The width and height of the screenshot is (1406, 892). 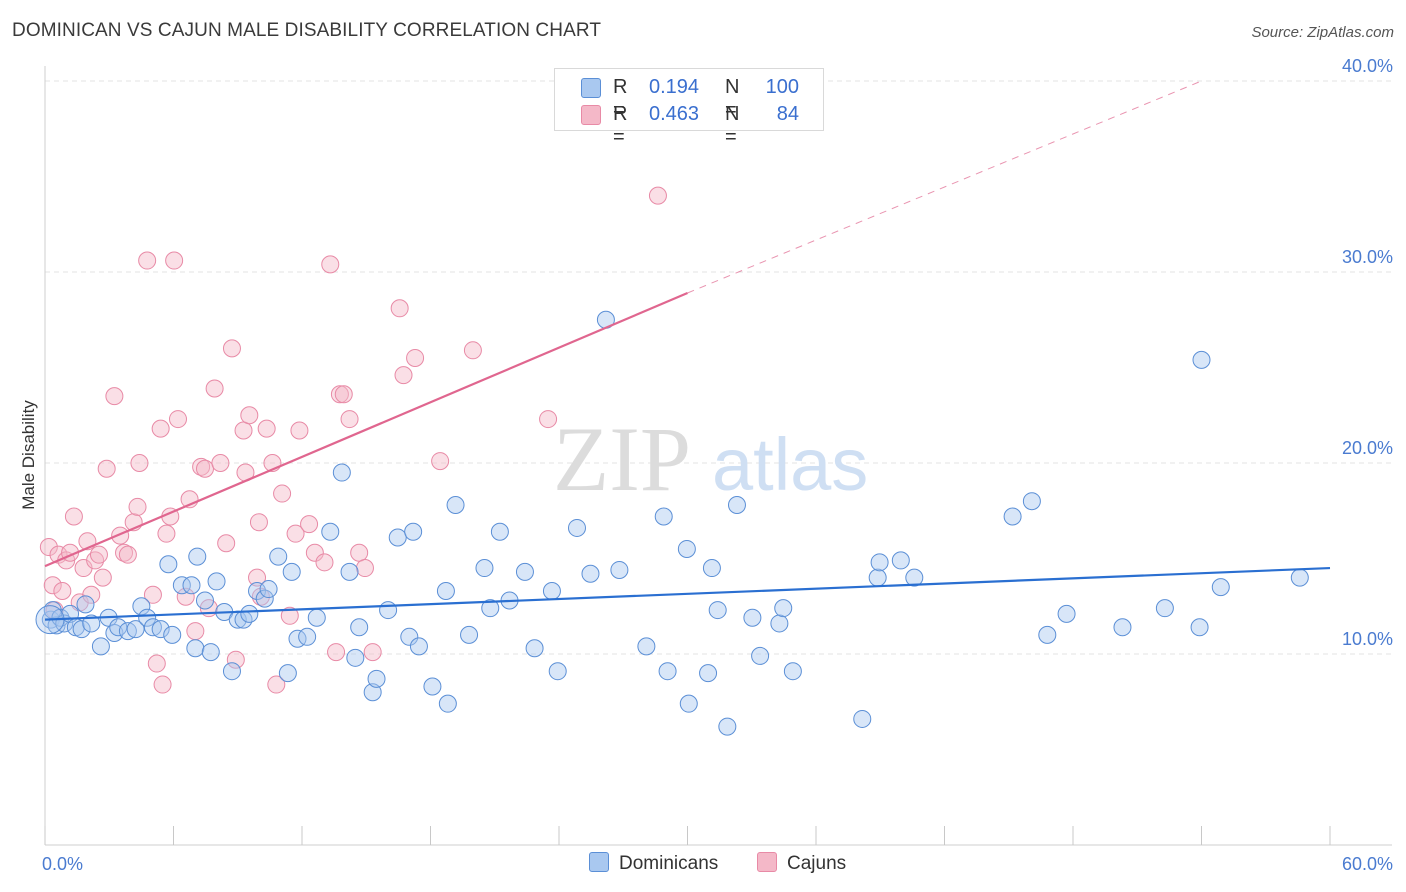 I want to click on legend-r-label: R =, so click(x=620, y=125).